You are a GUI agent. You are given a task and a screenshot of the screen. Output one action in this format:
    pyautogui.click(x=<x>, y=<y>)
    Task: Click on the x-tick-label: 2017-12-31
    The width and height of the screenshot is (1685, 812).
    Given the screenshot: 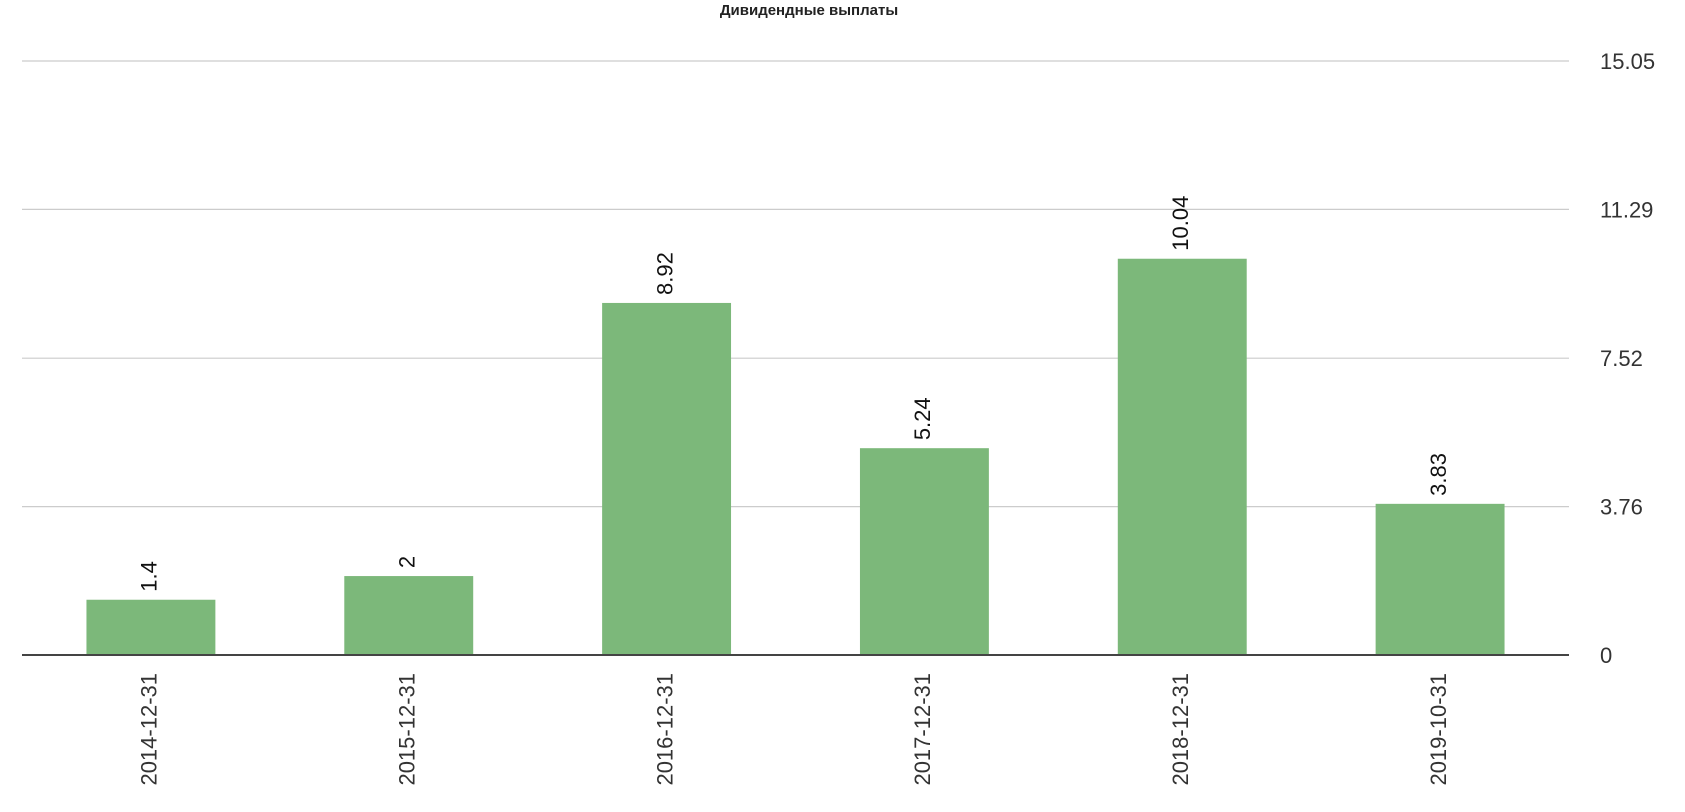 What is the action you would take?
    pyautogui.click(x=922, y=729)
    